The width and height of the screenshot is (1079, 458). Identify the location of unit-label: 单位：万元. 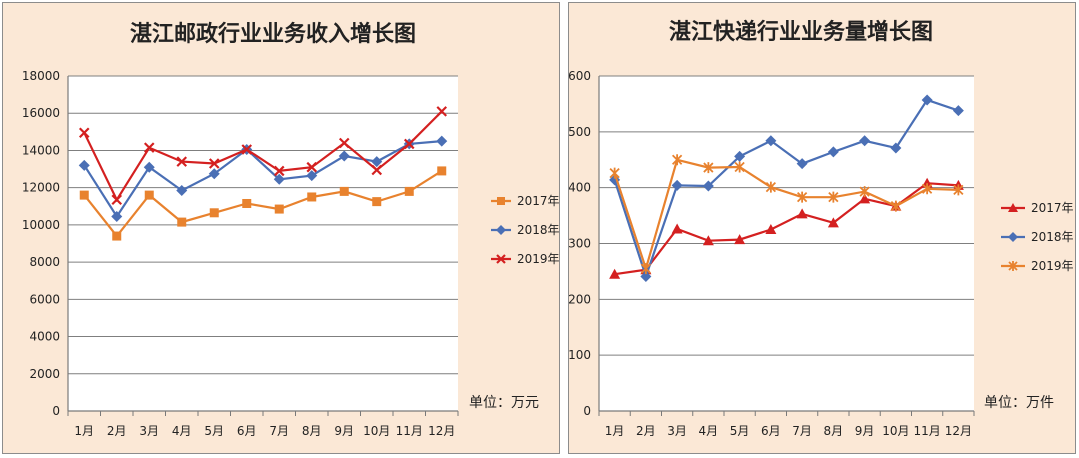
(504, 403).